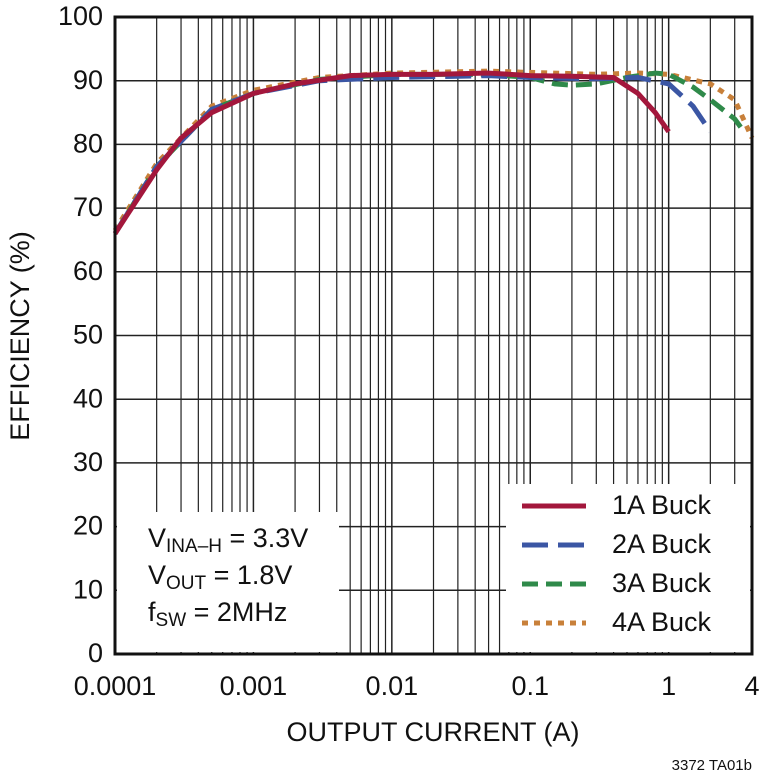 The image size is (760, 778). I want to click on y-tick-label: 60, so click(88, 271).